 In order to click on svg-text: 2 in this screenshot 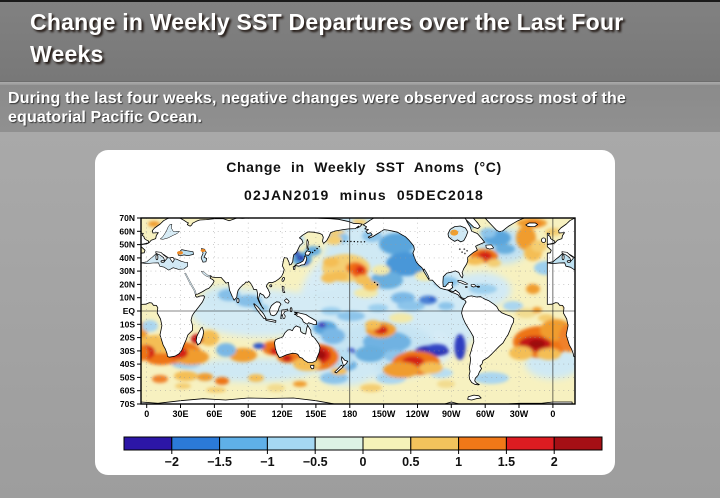, I will do `click(554, 462)`.